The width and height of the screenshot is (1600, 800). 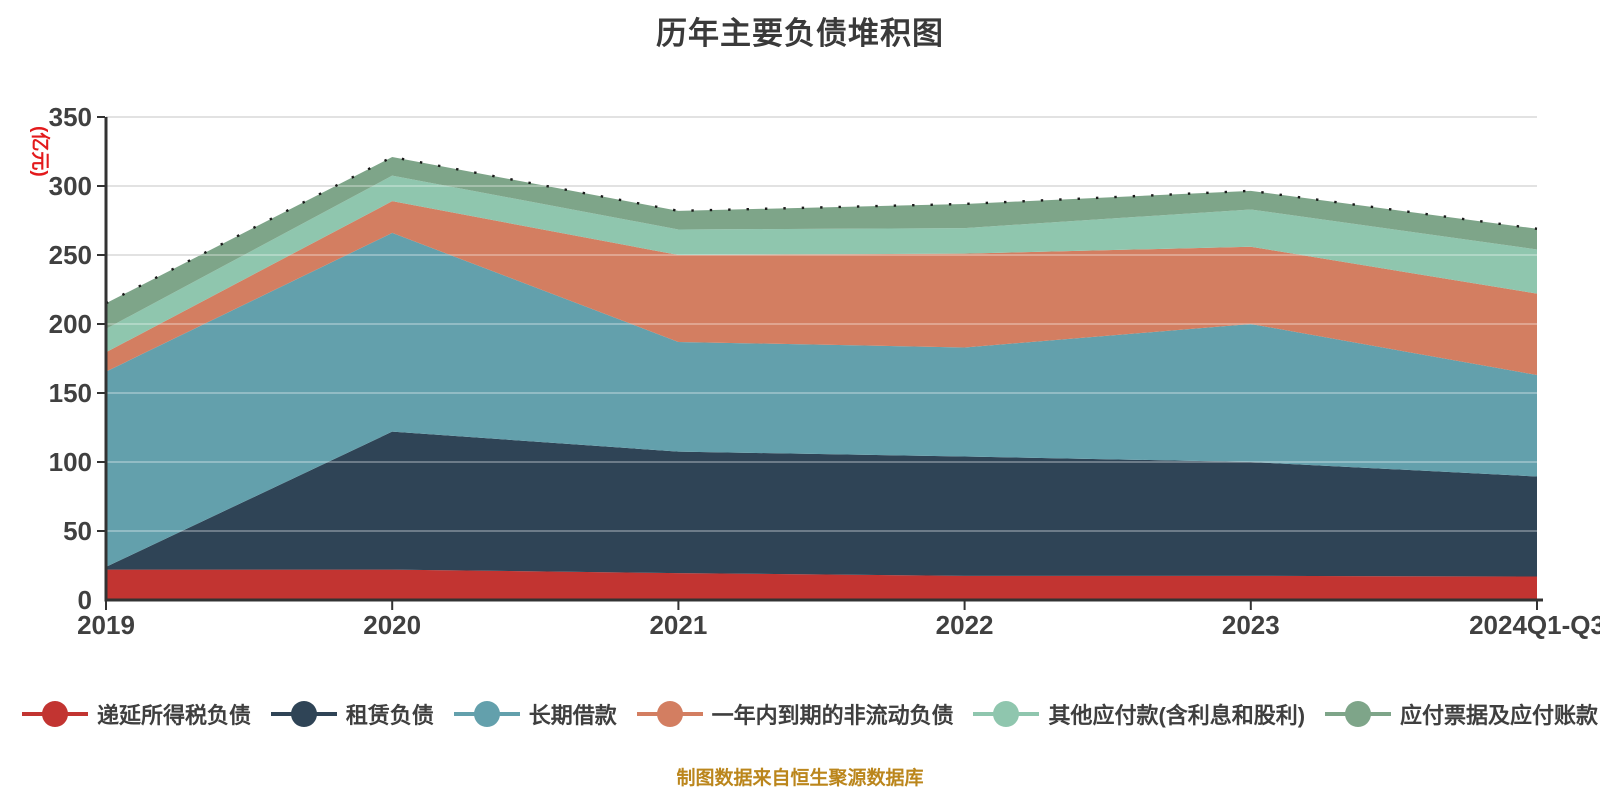 What do you see at coordinates (70, 255) in the screenshot?
I see `y-tick-label: 250` at bounding box center [70, 255].